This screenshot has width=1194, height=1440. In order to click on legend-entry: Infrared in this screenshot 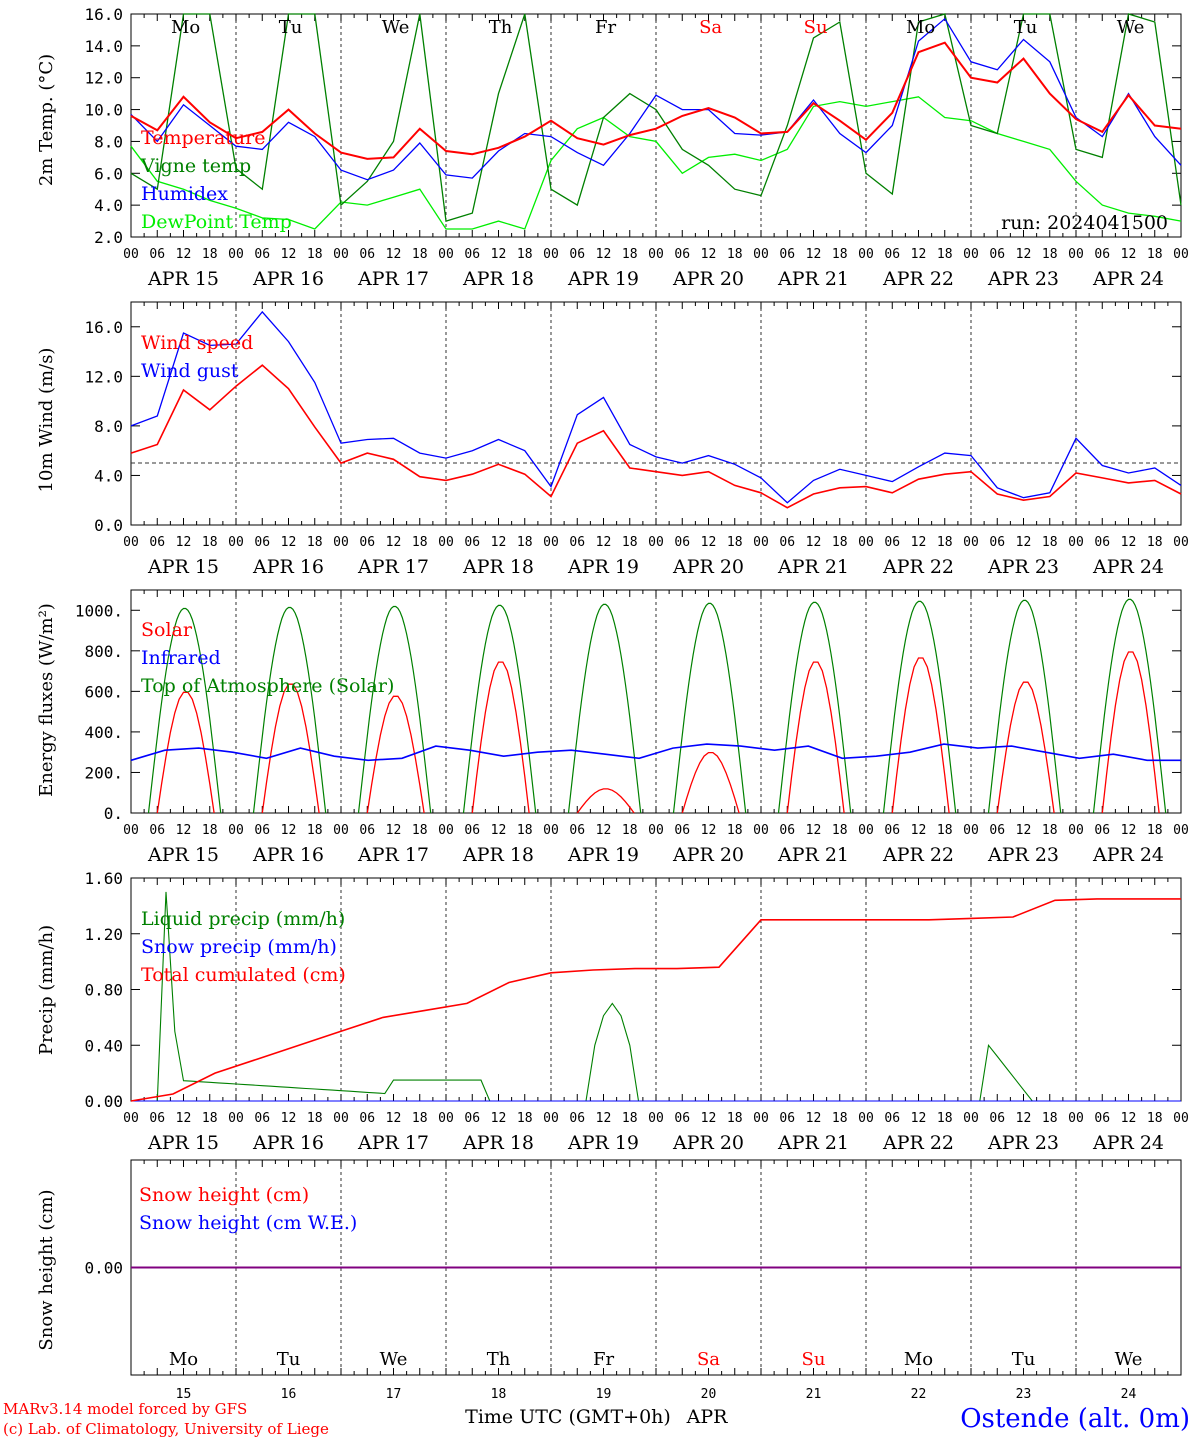, I will do `click(181, 658)`.